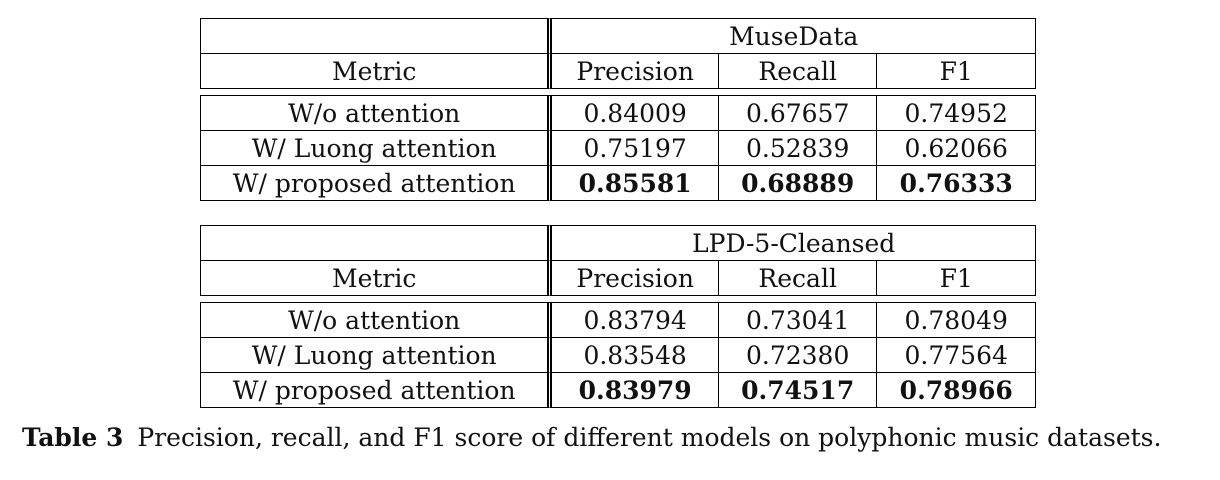 The height and width of the screenshot is (480, 1220). I want to click on table-row: W/o attention 0.83794 0.73041 0.78049, so click(618, 320).